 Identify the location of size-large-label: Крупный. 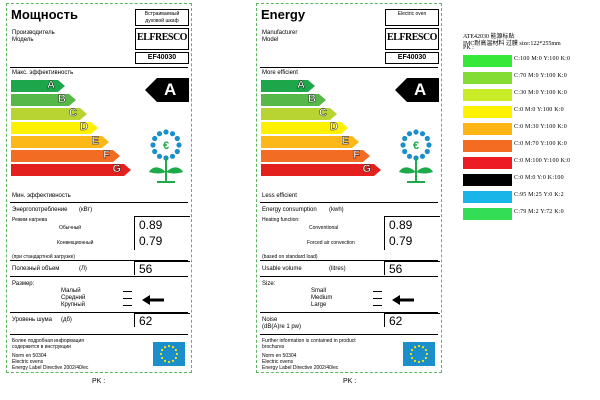
(73, 305).